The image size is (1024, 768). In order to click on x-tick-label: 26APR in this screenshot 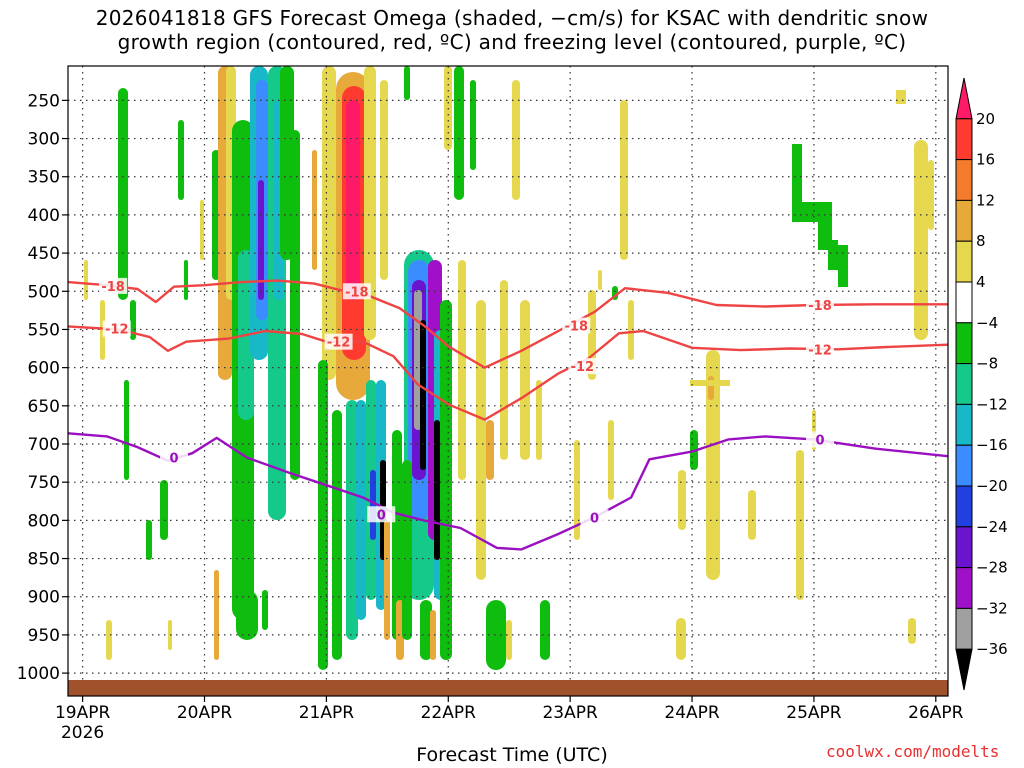, I will do `click(936, 713)`.